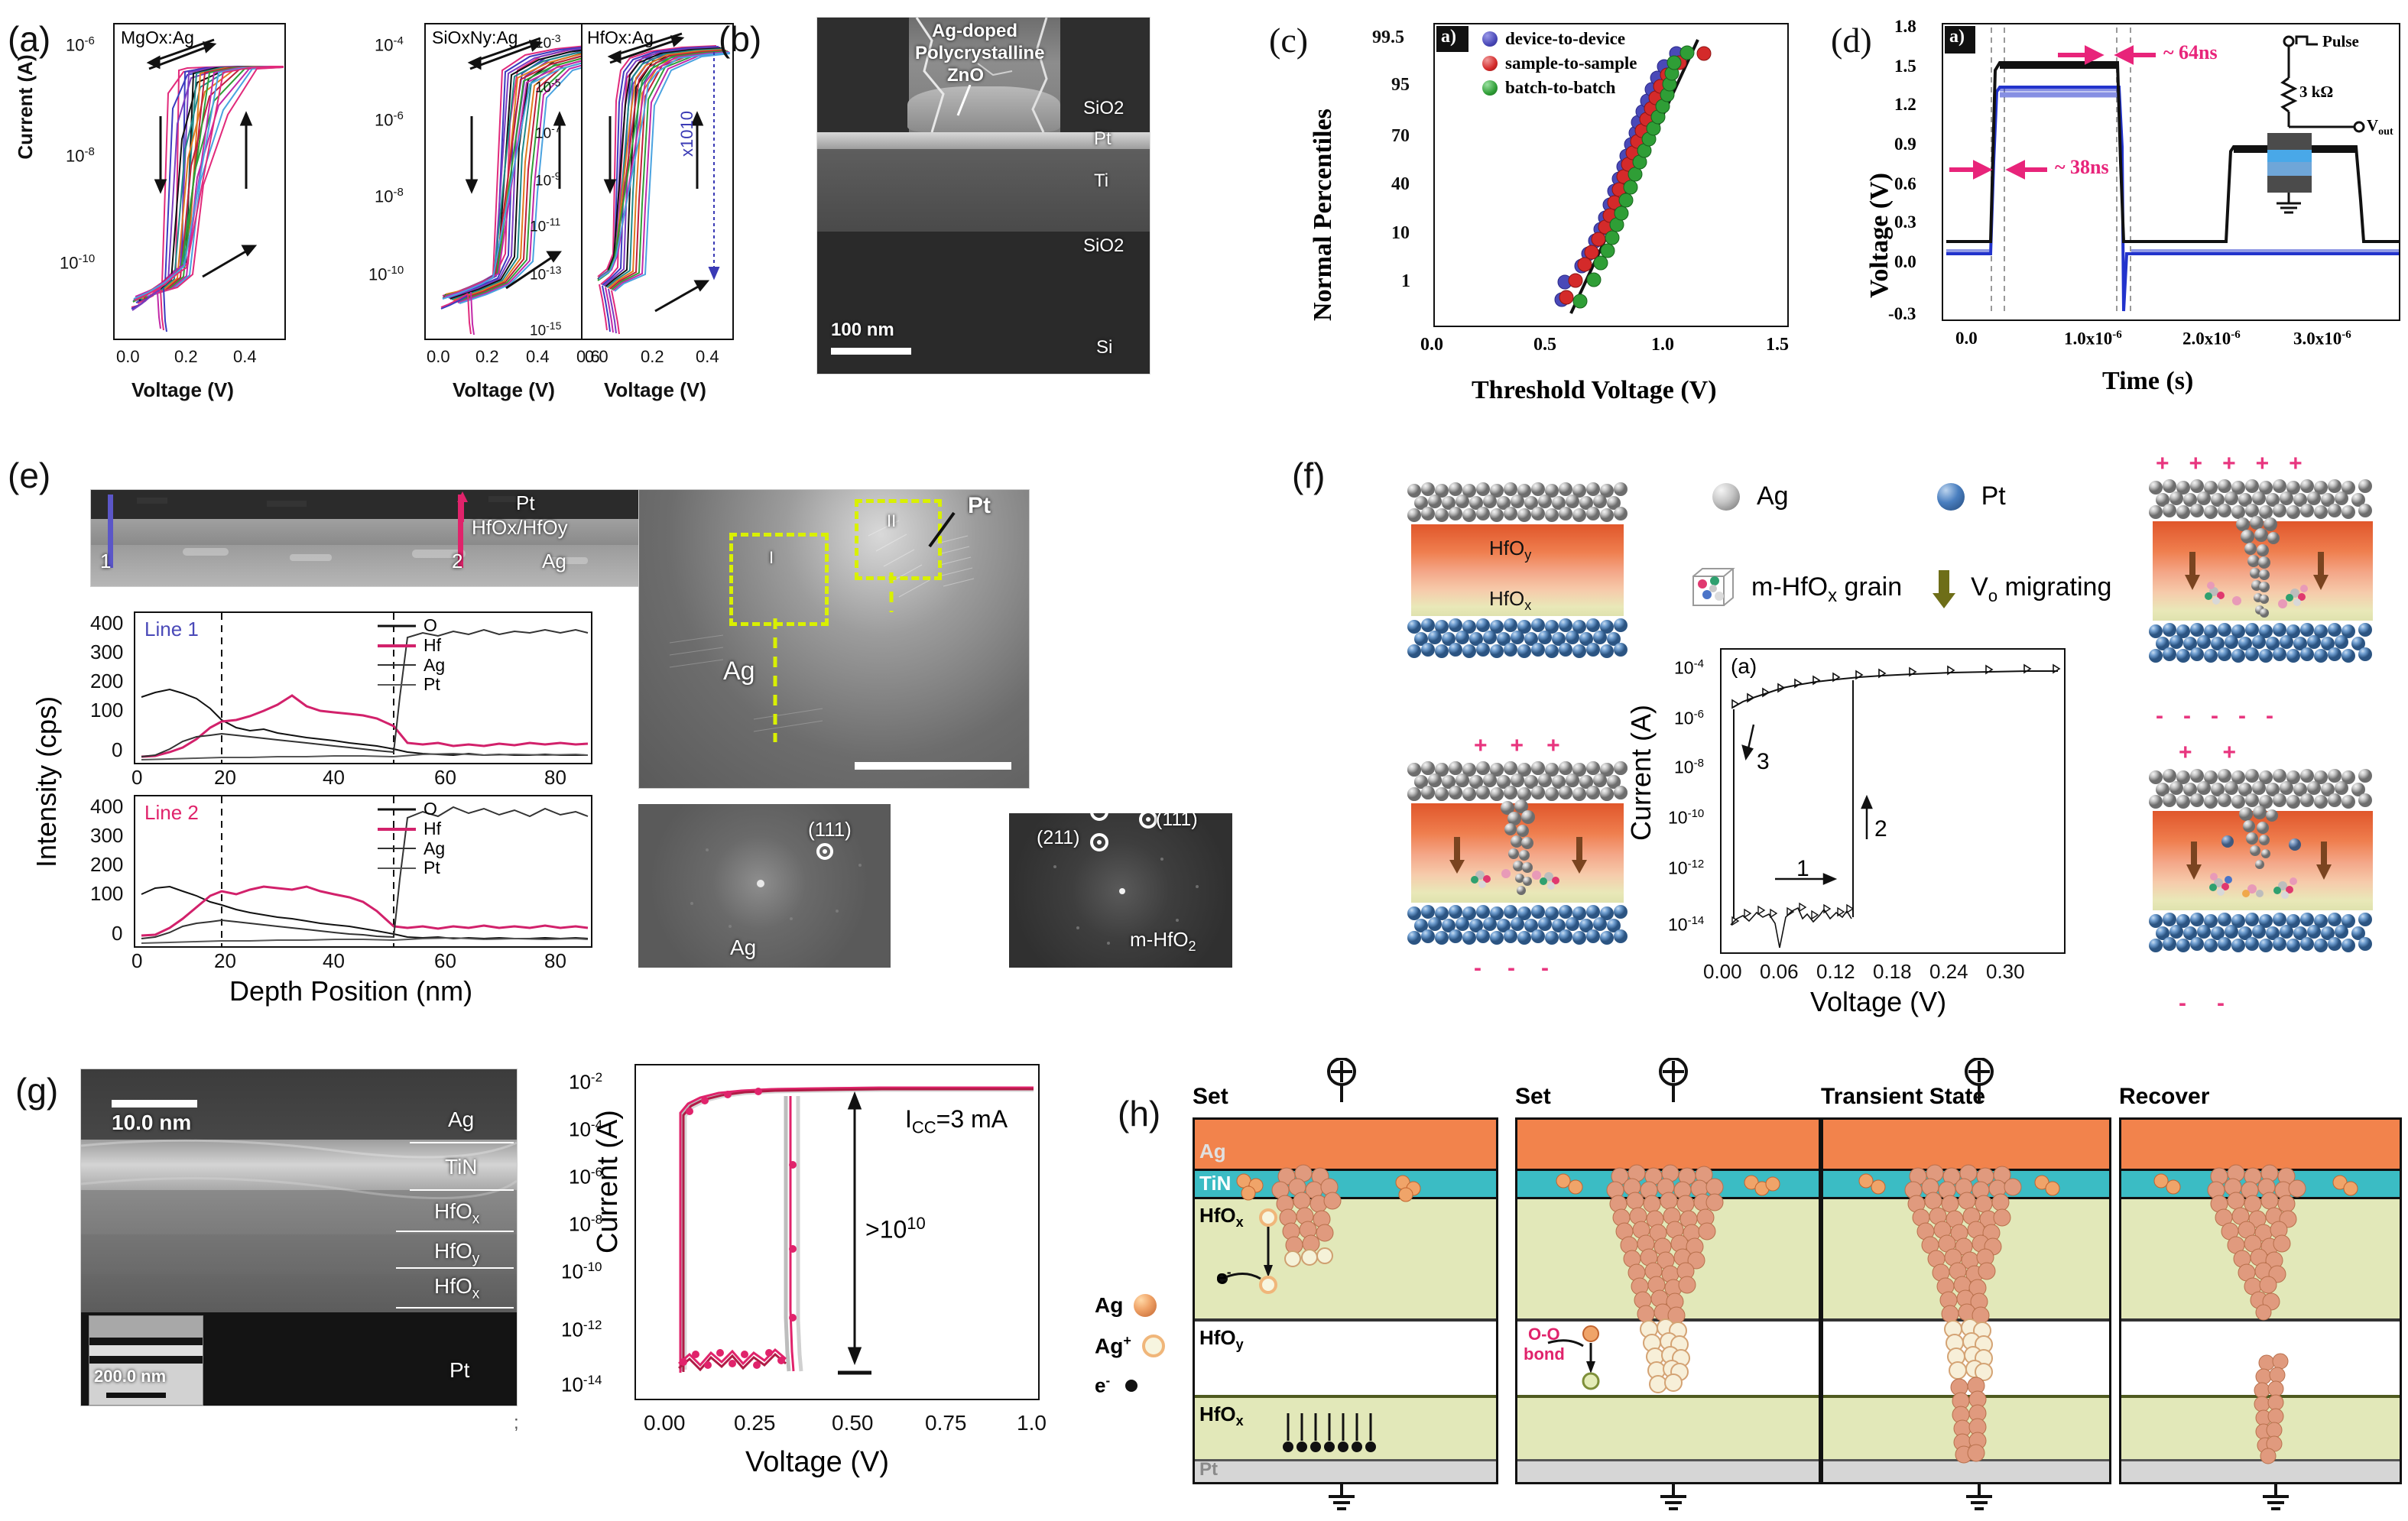 The image size is (2408, 1521). What do you see at coordinates (1544, 1334) in the screenshot?
I see `panel-h-stage-2-oo-bond-line1: O-O` at bounding box center [1544, 1334].